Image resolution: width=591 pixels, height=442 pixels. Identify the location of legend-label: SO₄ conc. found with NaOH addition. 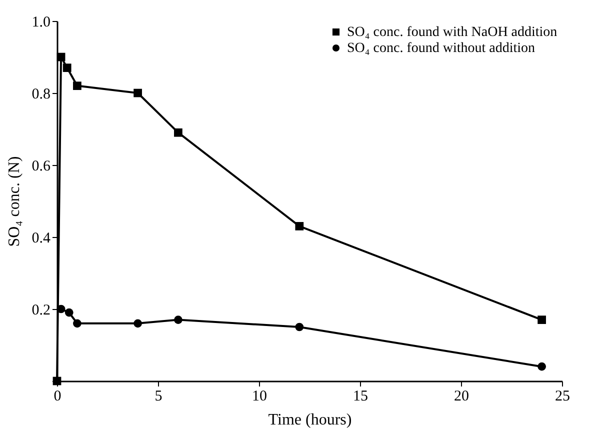
(452, 32).